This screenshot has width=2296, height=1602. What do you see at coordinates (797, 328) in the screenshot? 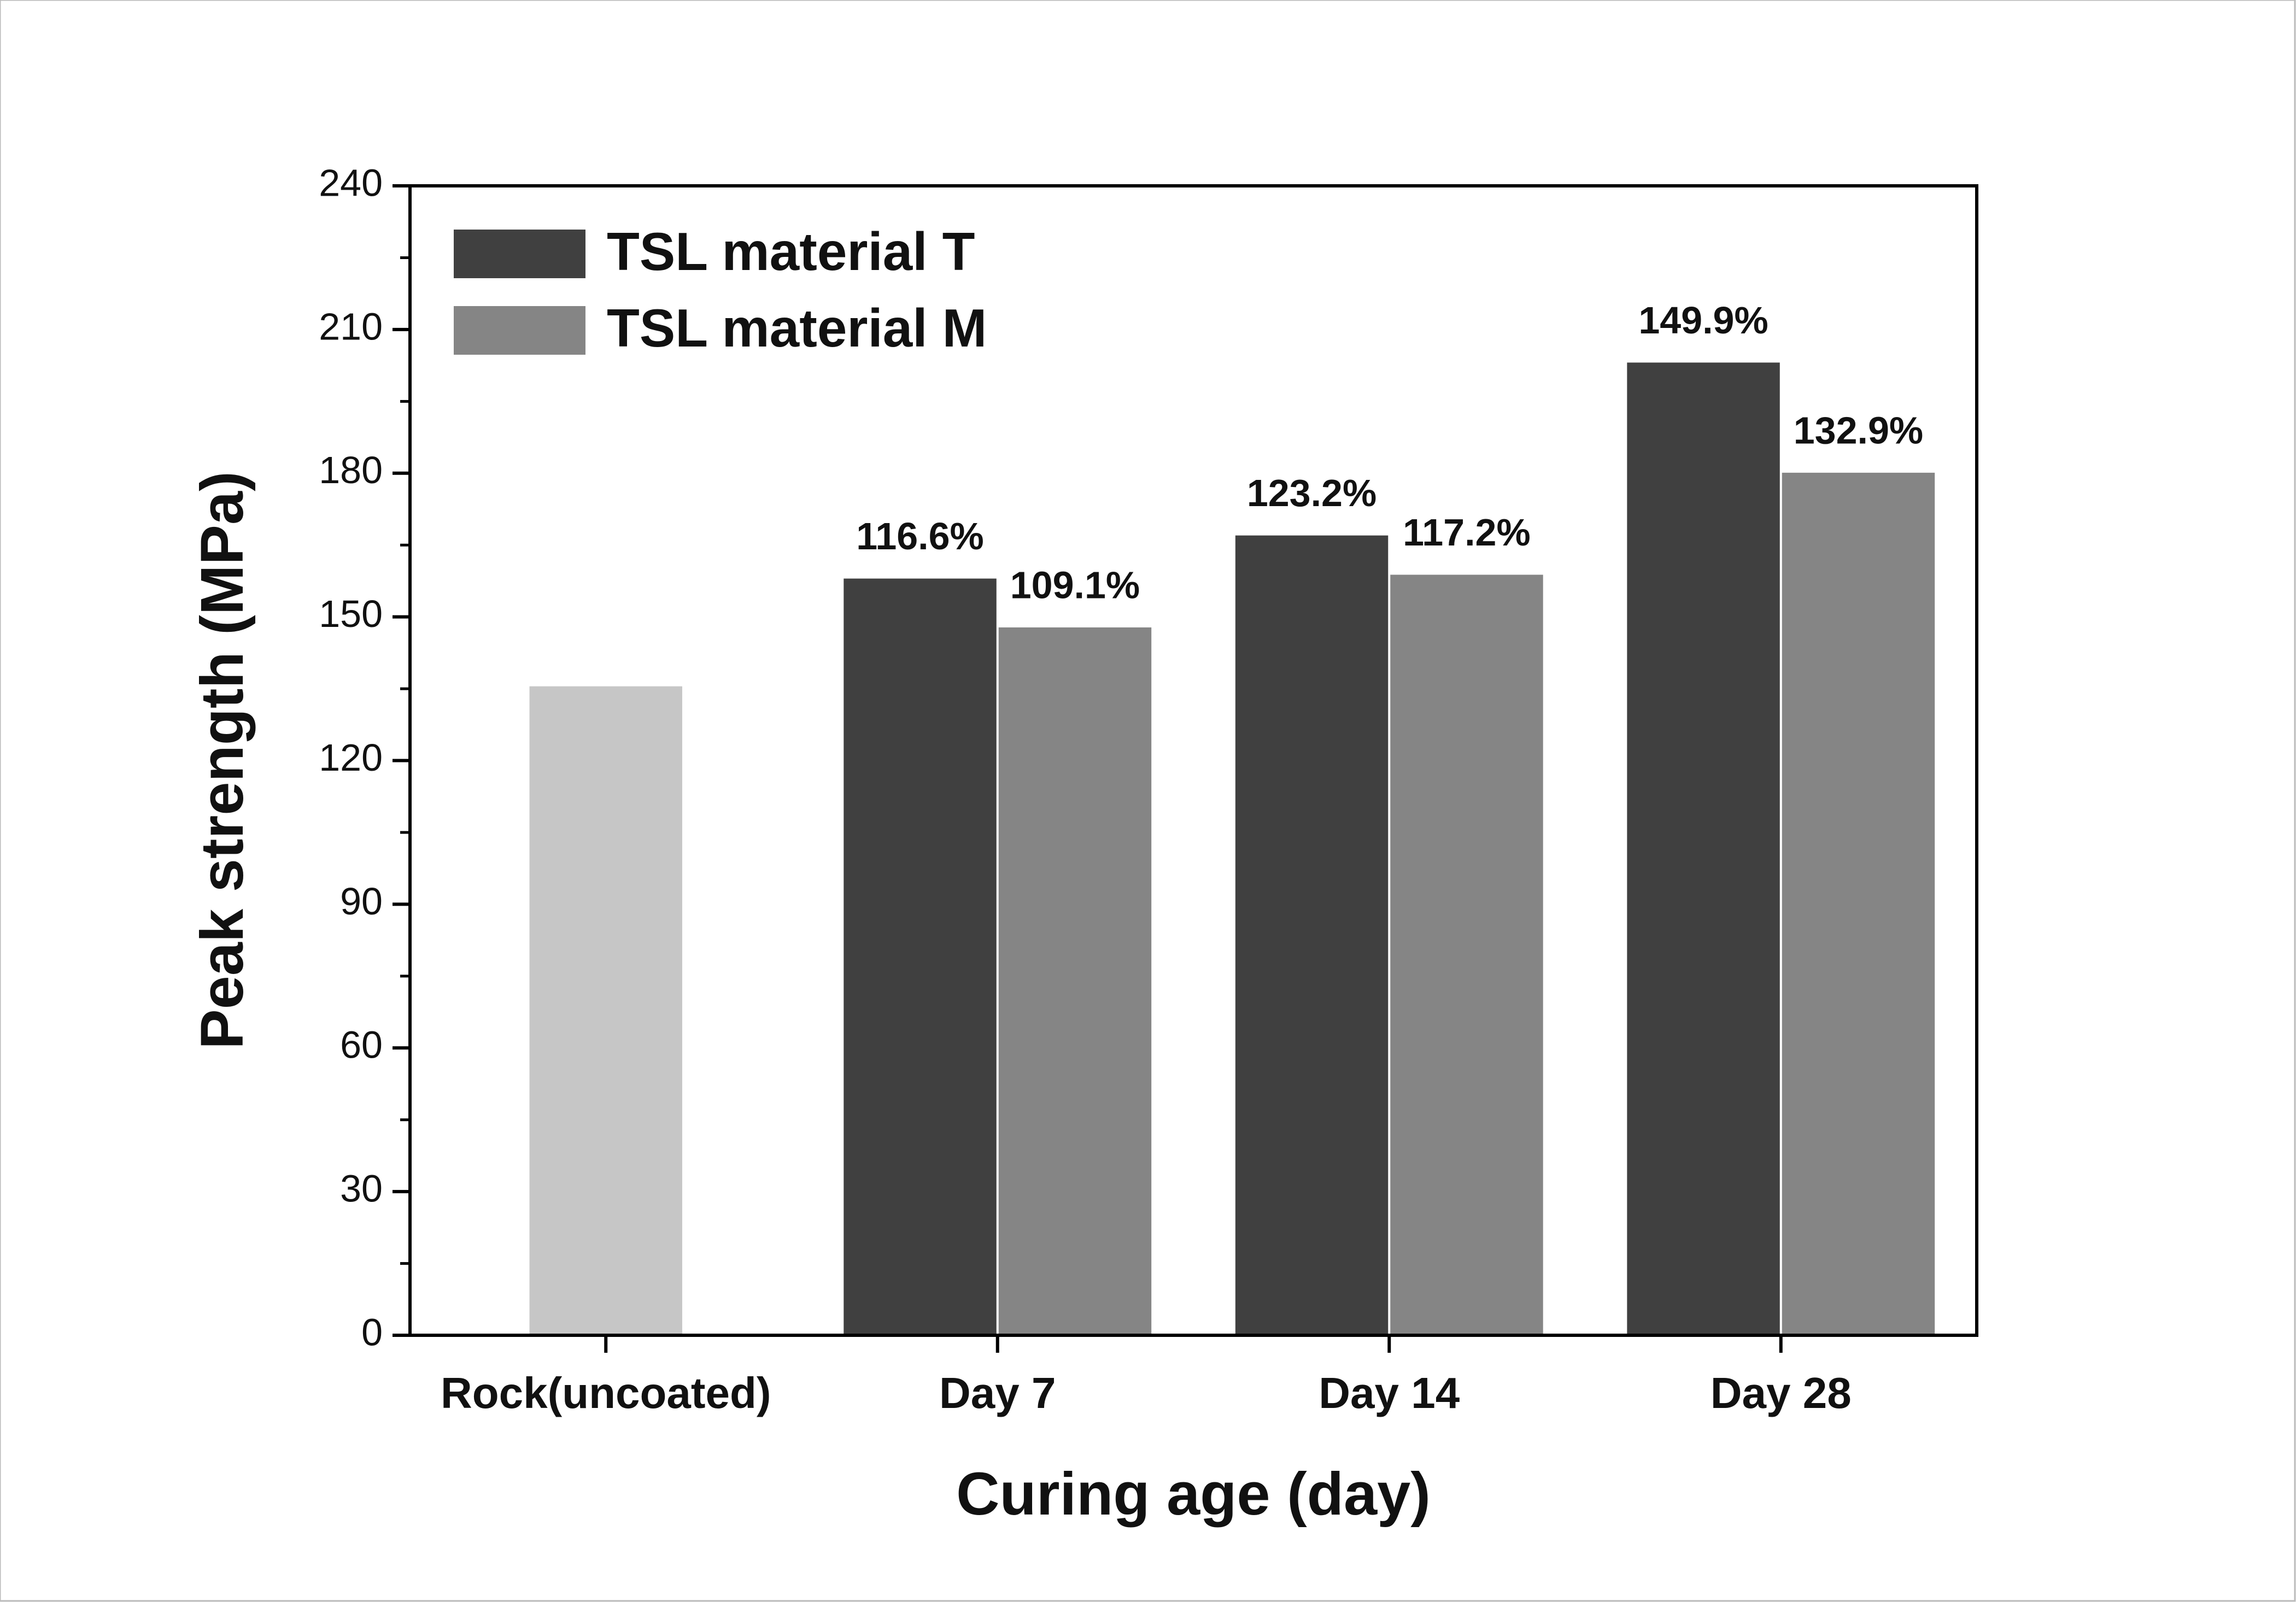
I see `legend-label: TSL material M` at bounding box center [797, 328].